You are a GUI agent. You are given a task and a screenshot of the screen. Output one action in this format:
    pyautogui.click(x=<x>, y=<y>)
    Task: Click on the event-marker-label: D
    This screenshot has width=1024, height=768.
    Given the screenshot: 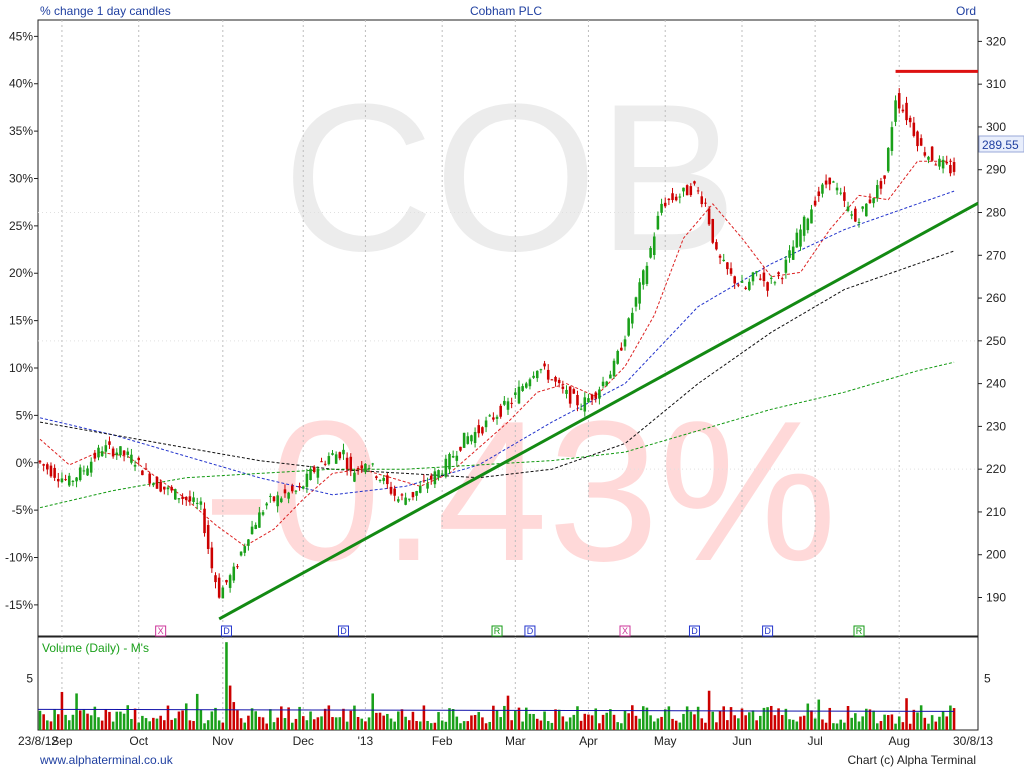 What is the action you would take?
    pyautogui.click(x=226, y=631)
    